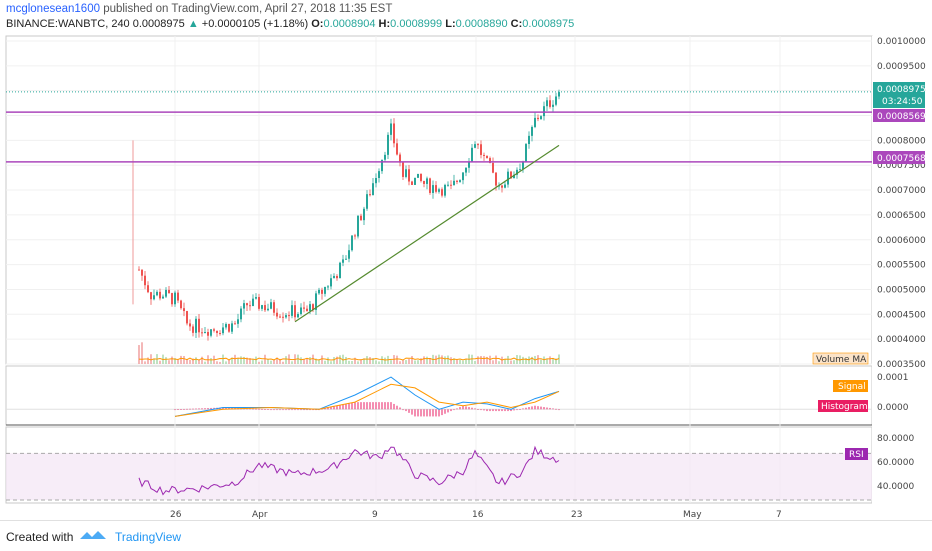 This screenshot has height=551, width=932. I want to click on low-value: 0.0008890, so click(481, 24).